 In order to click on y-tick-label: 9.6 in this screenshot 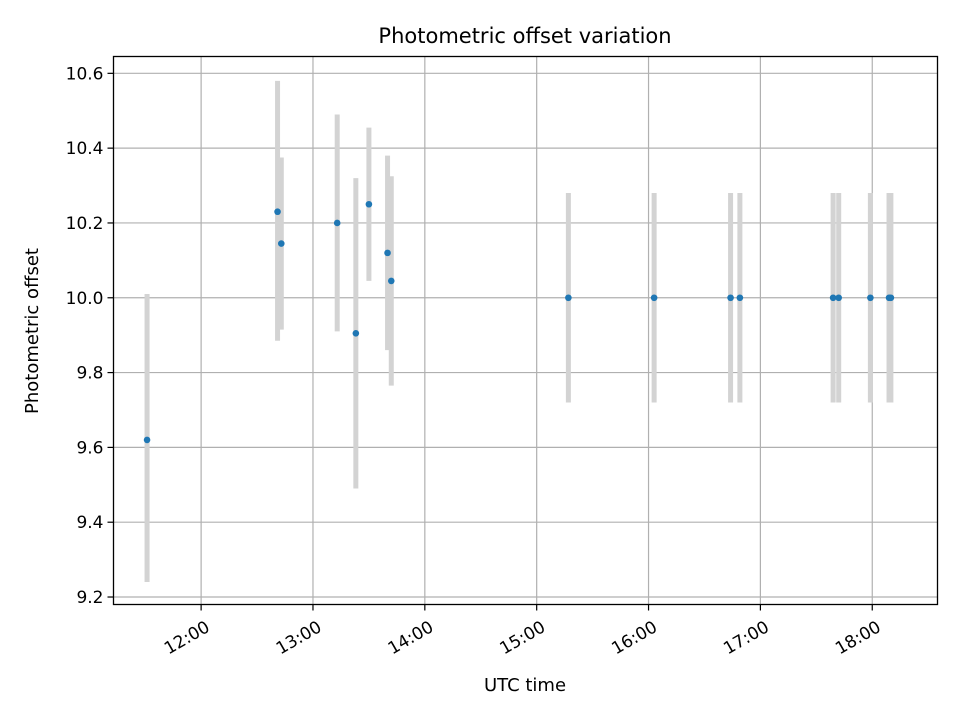, I will do `click(89, 448)`.